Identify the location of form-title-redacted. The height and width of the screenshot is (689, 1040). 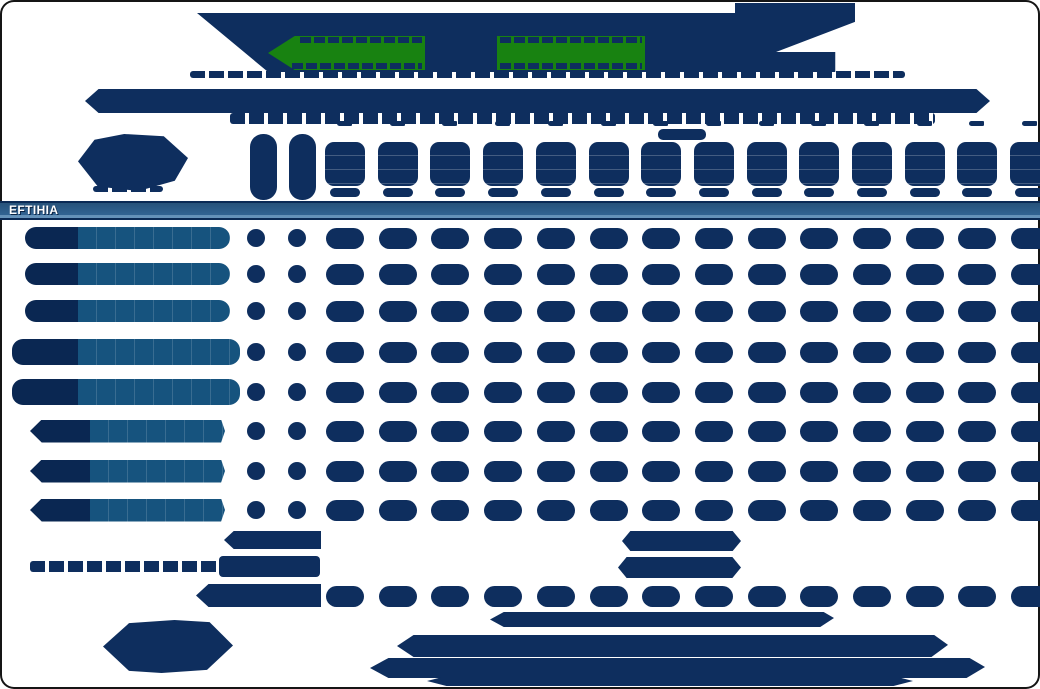
(537, 101).